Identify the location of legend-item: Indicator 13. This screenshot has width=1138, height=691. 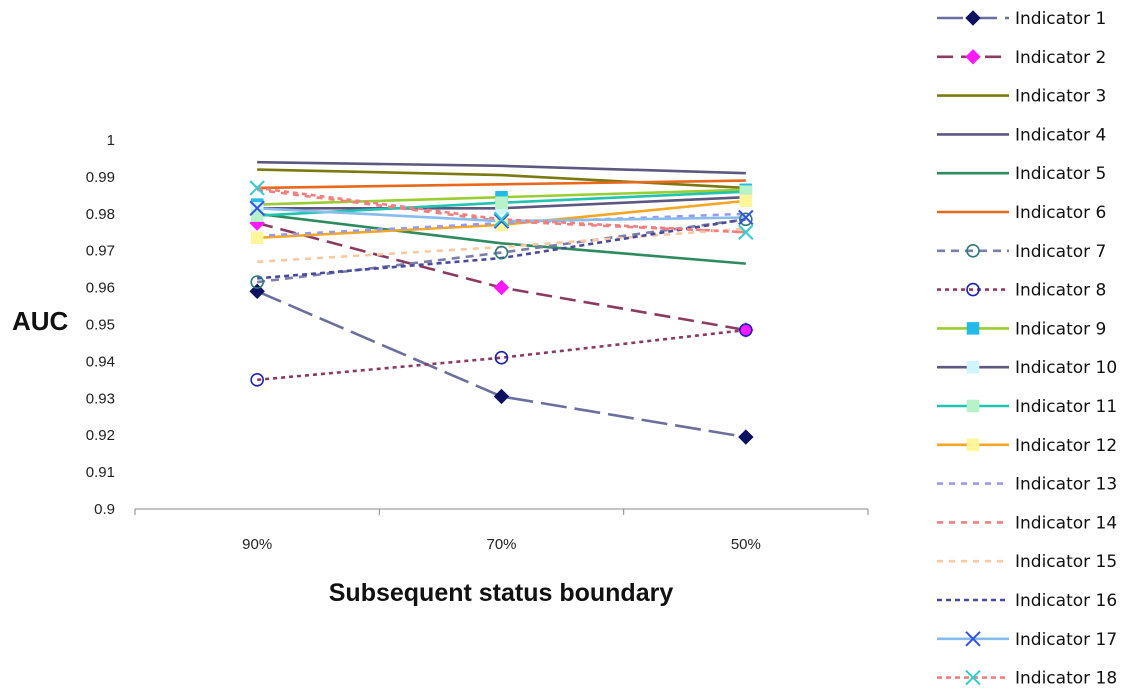
(1027, 485).